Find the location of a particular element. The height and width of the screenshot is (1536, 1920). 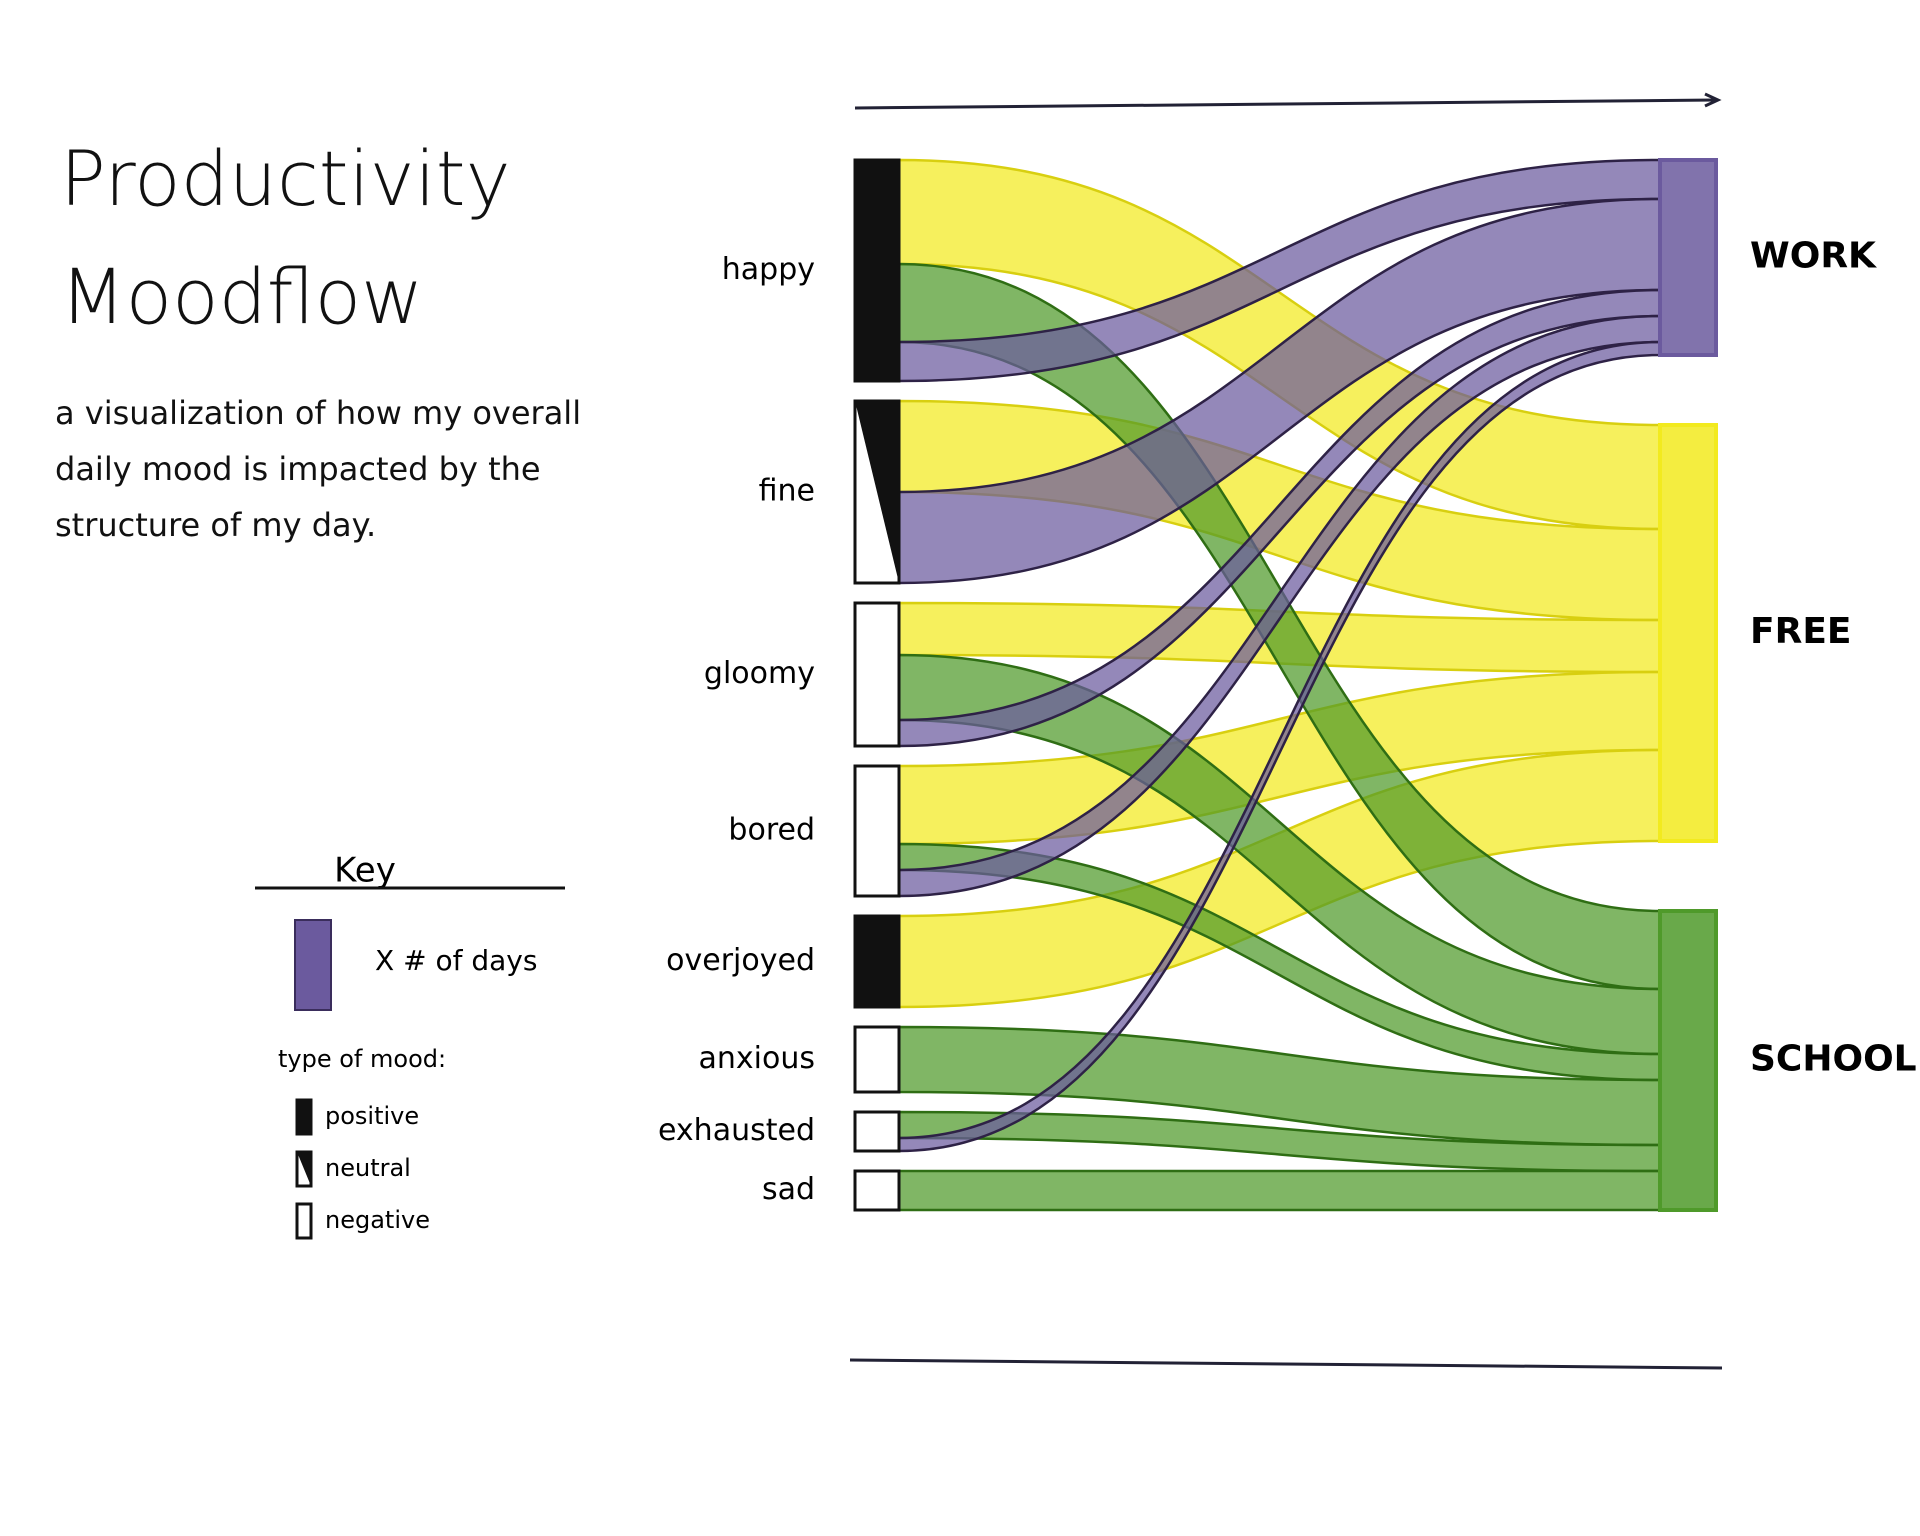

key-title: Key is located at coordinates (365, 871).